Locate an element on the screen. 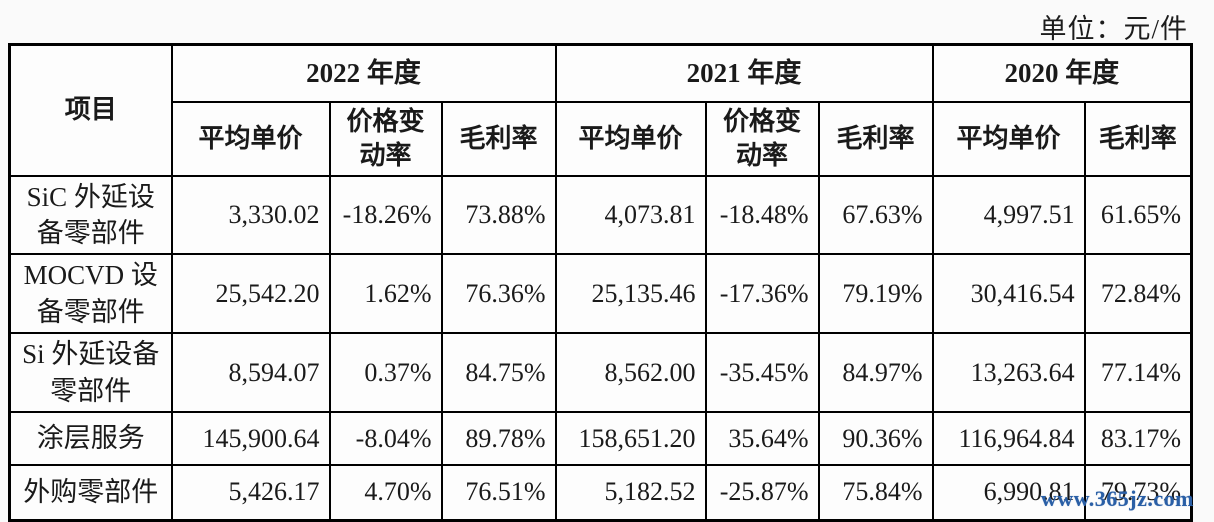 The width and height of the screenshot is (1214, 522). value-cell: 5,182.52 is located at coordinates (630, 493).